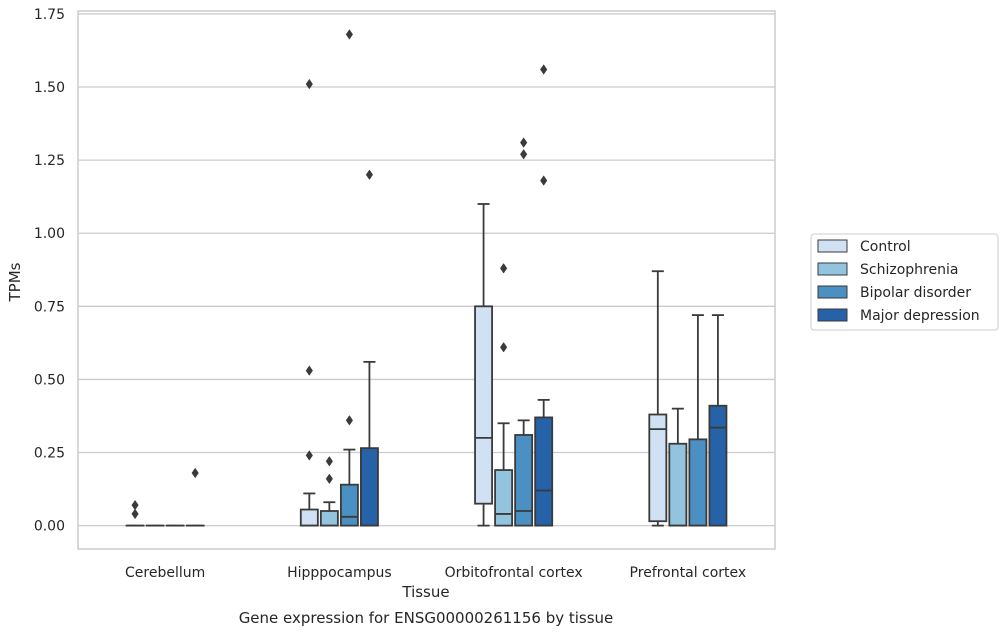 The height and width of the screenshot is (636, 1007). Describe the element at coordinates (688, 573) in the screenshot. I see `x-tick-label: Prefrontal cortex` at that location.